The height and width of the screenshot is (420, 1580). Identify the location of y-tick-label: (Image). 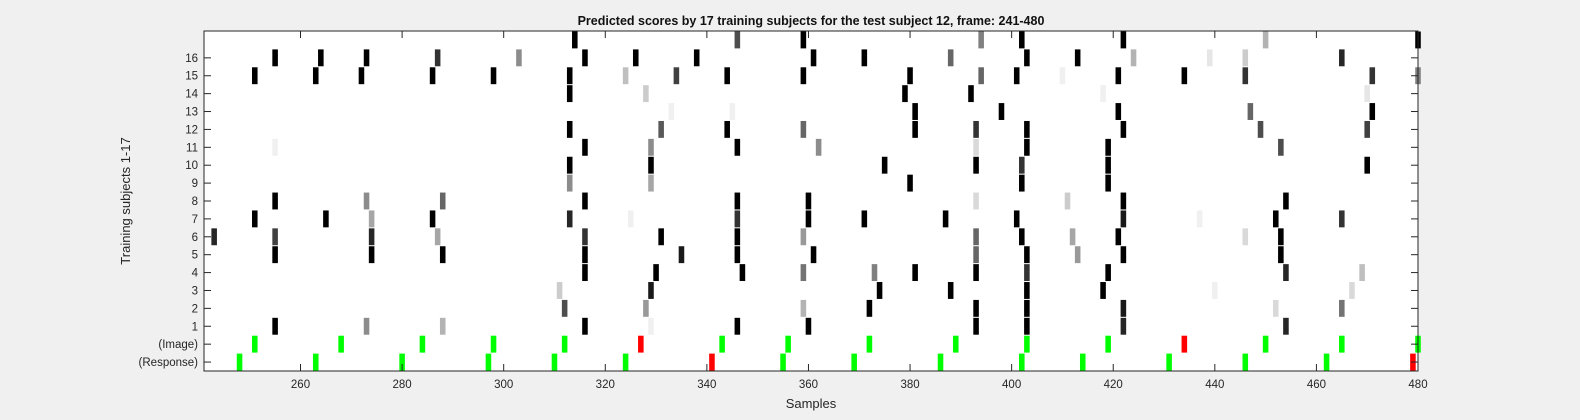
(178, 345).